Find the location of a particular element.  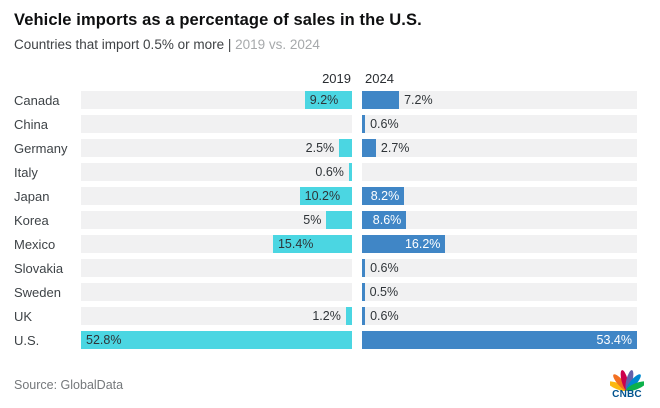

bar-track-2024: 2.7% is located at coordinates (499, 148).